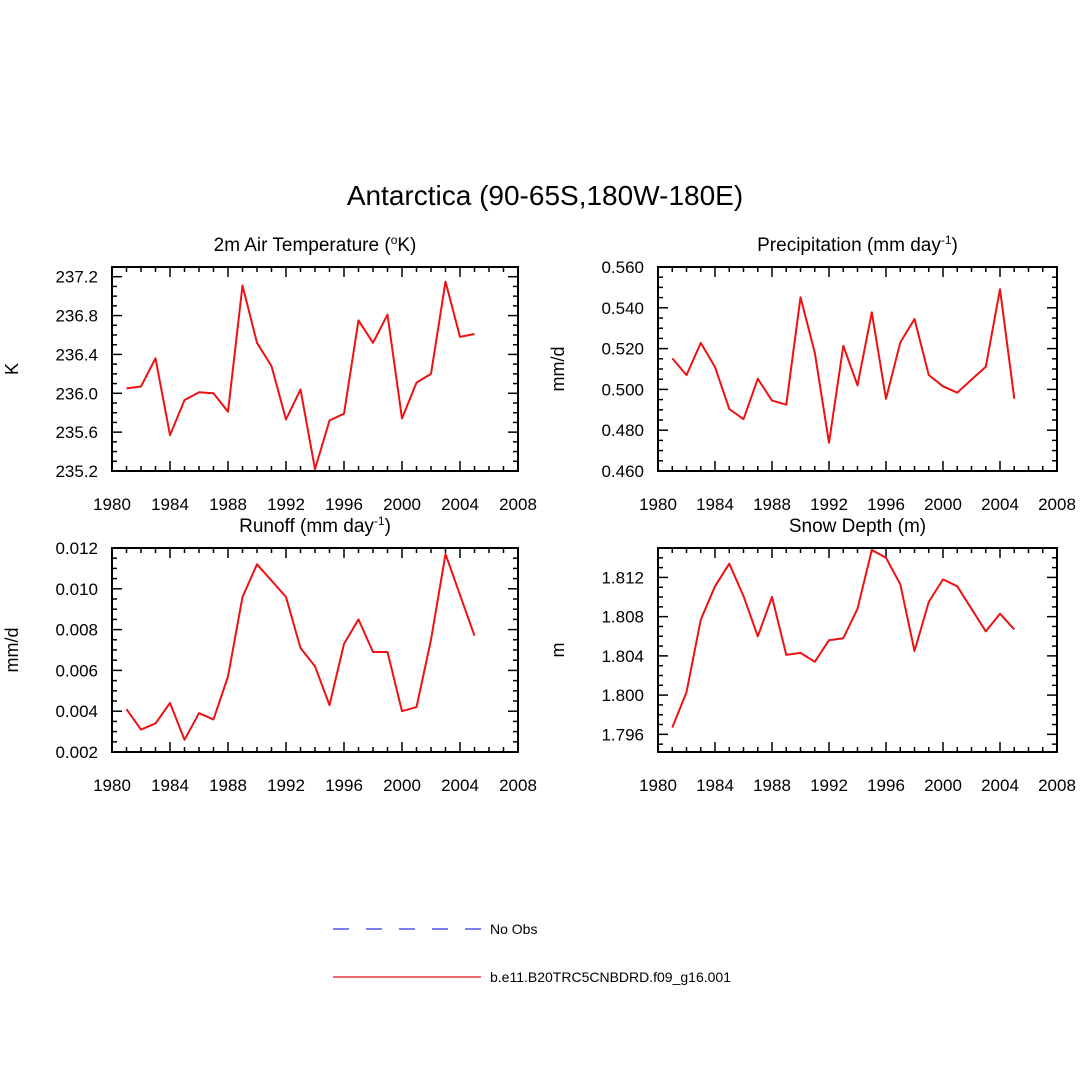  I want to click on y-tick-label: 0.006, so click(76, 670).